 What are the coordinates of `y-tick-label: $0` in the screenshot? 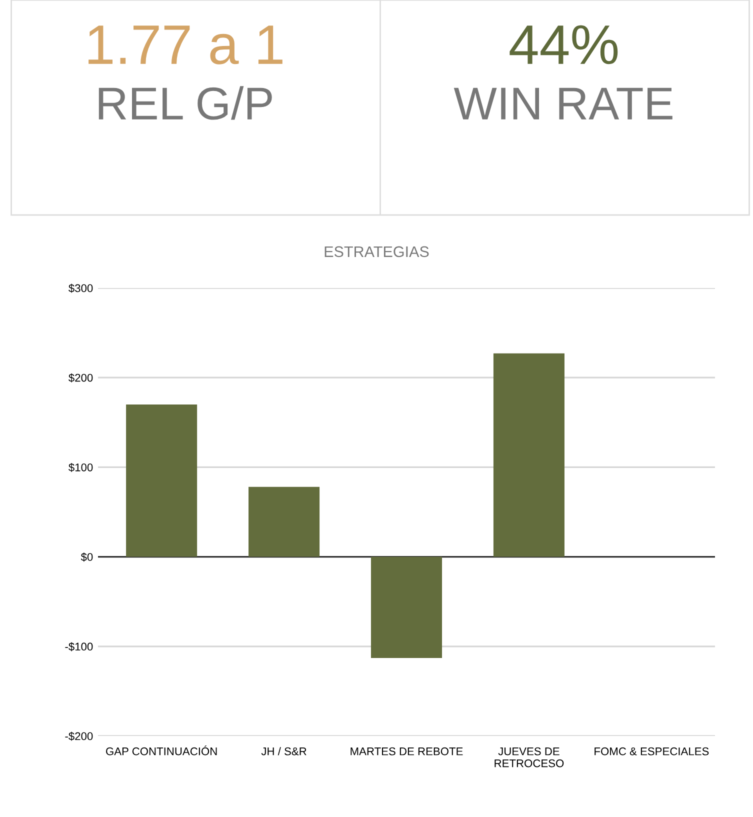 It's located at (86, 557).